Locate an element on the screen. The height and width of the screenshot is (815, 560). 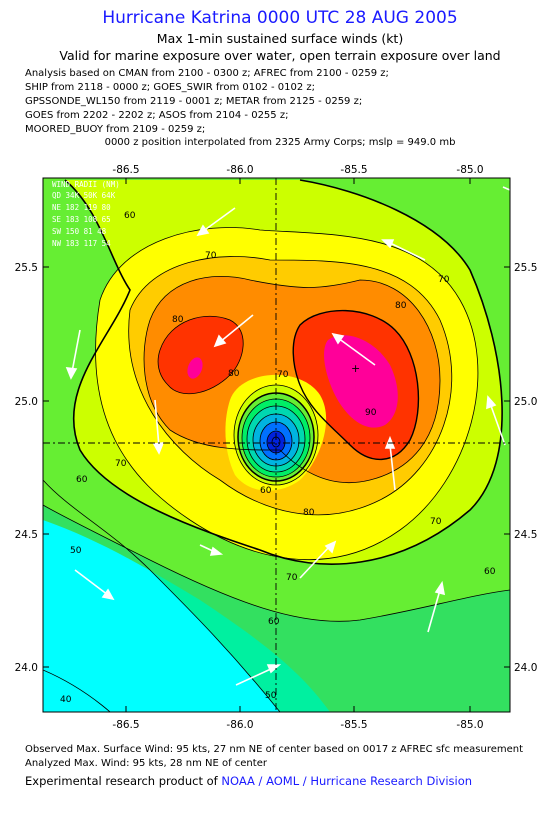
wind-core-west is located at coordinates (195, 368).